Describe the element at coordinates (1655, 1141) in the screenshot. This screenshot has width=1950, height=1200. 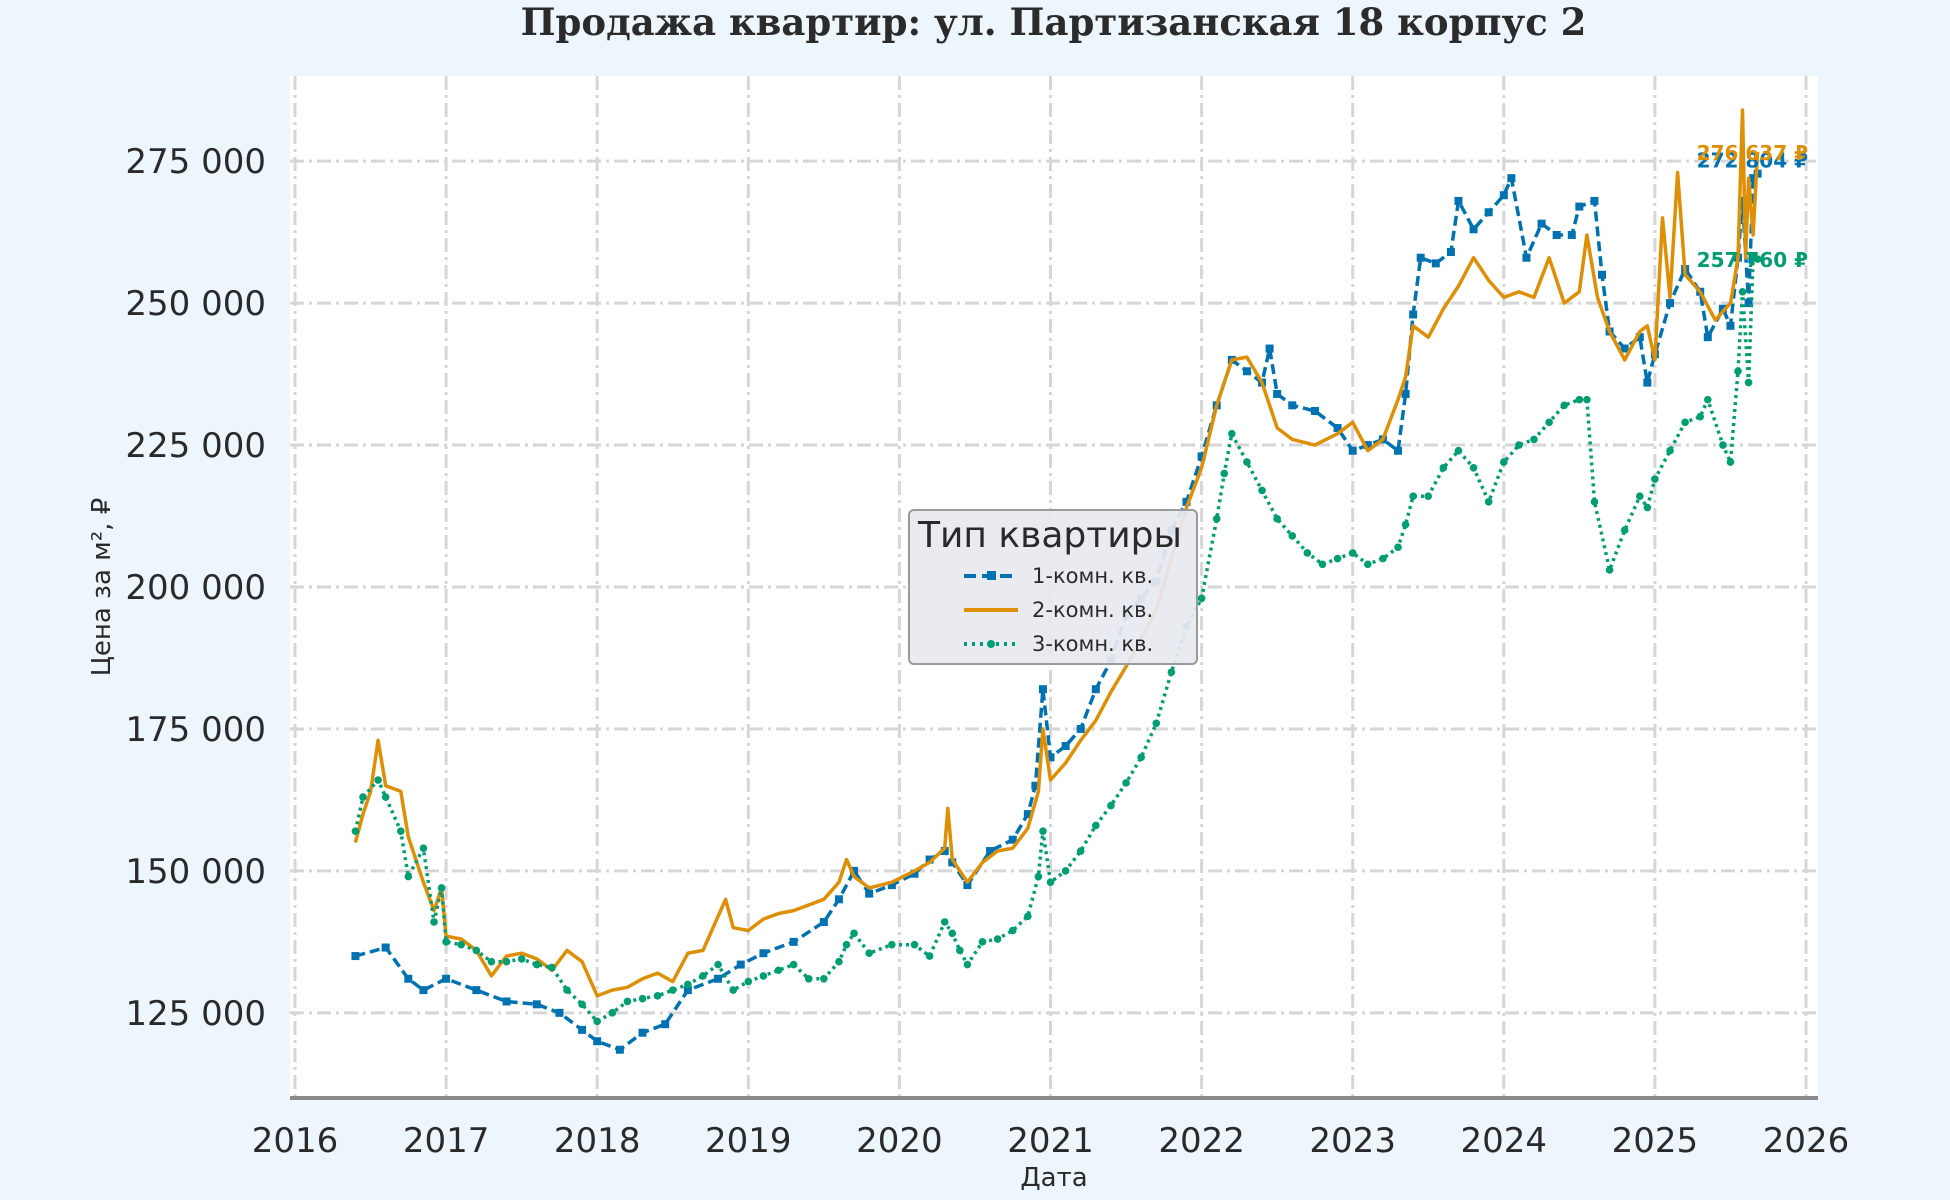
I see `x-tick-label: 2025` at that location.